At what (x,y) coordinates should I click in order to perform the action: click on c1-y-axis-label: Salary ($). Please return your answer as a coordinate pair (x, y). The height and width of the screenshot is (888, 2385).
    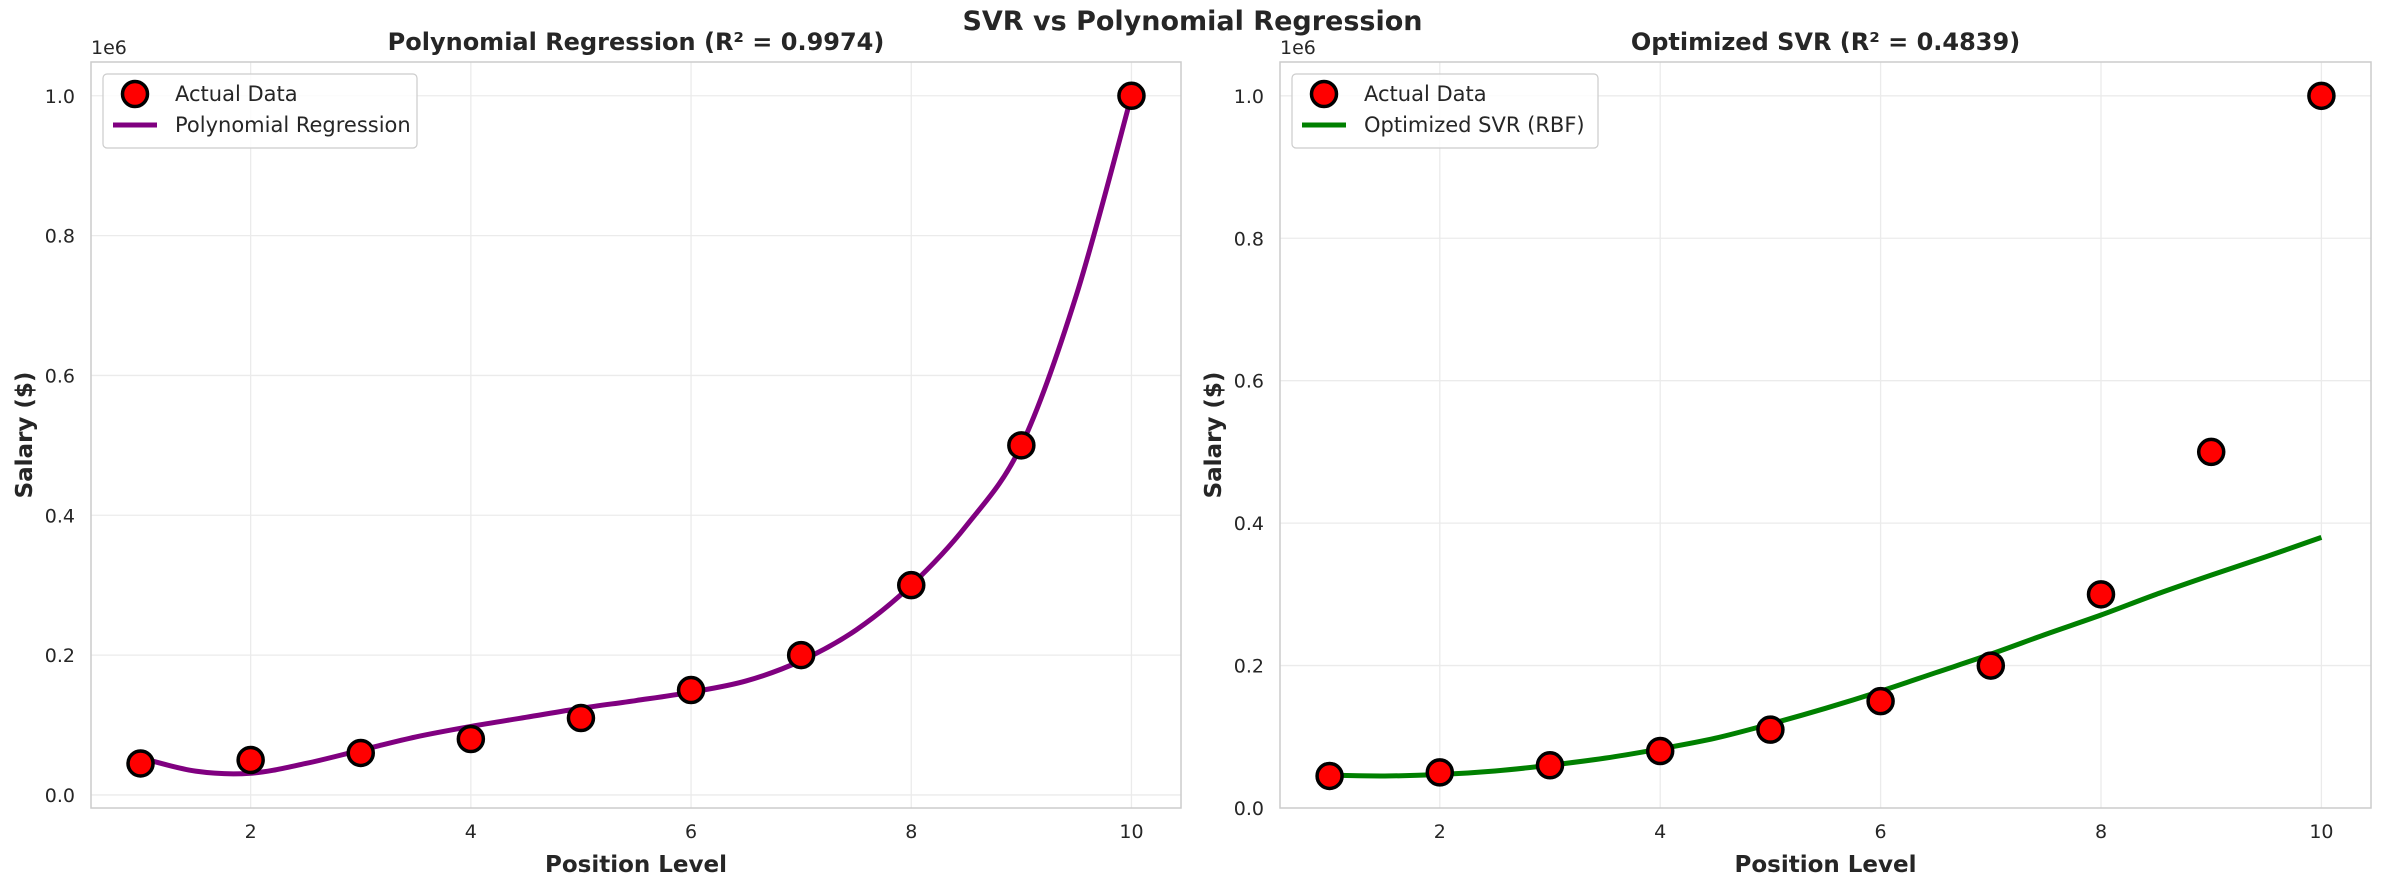
    Looking at the image, I should click on (1214, 435).